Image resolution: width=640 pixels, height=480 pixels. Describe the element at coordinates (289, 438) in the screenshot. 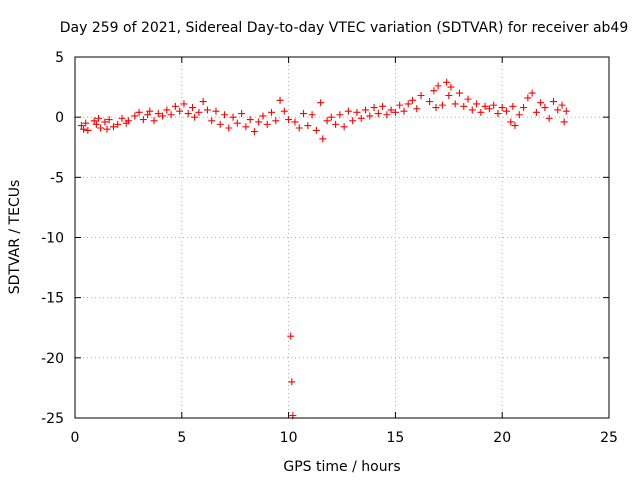

I see `x-tick-label: 10` at that location.